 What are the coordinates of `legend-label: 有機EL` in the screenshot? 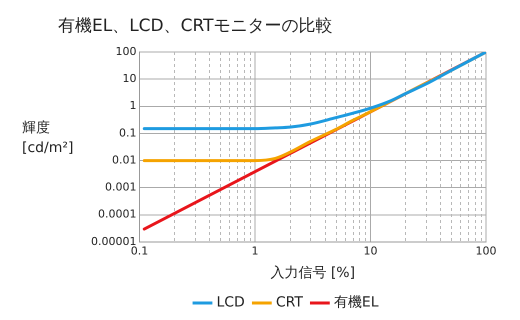 It's located at (356, 302).